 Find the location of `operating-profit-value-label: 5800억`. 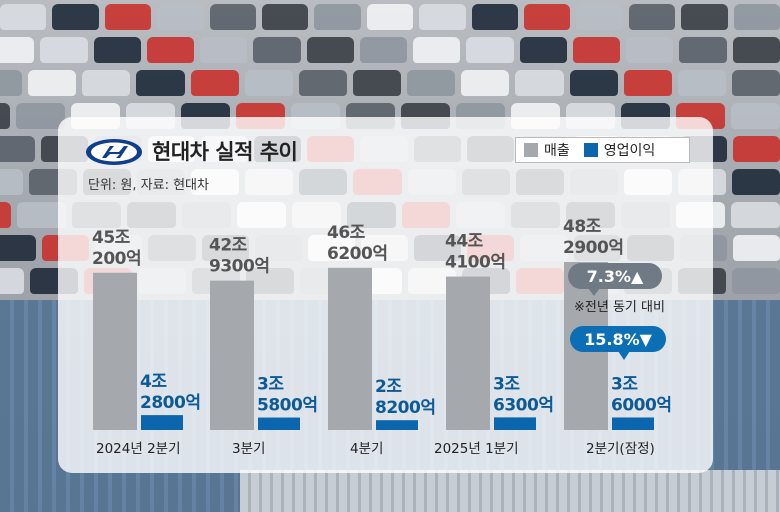

operating-profit-value-label: 5800억 is located at coordinates (287, 406).